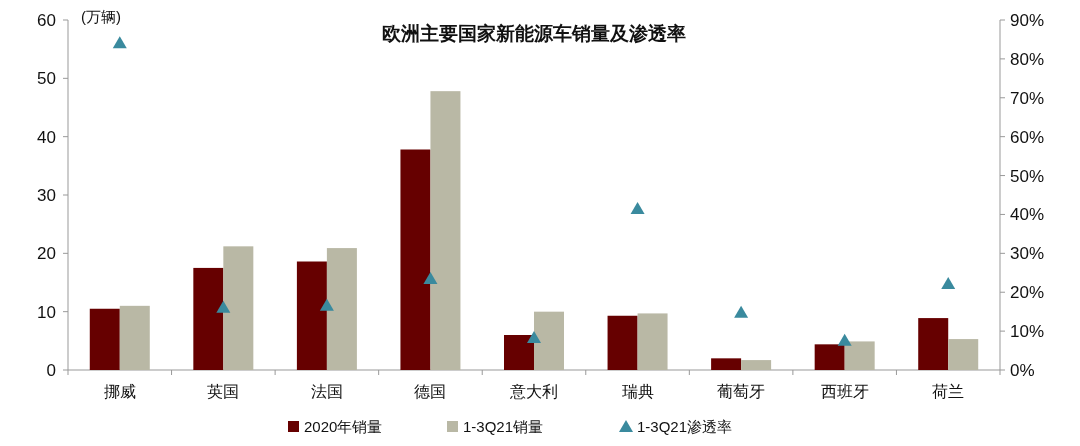  What do you see at coordinates (1027, 20) in the screenshot?
I see `y2-tick-label: 90%` at bounding box center [1027, 20].